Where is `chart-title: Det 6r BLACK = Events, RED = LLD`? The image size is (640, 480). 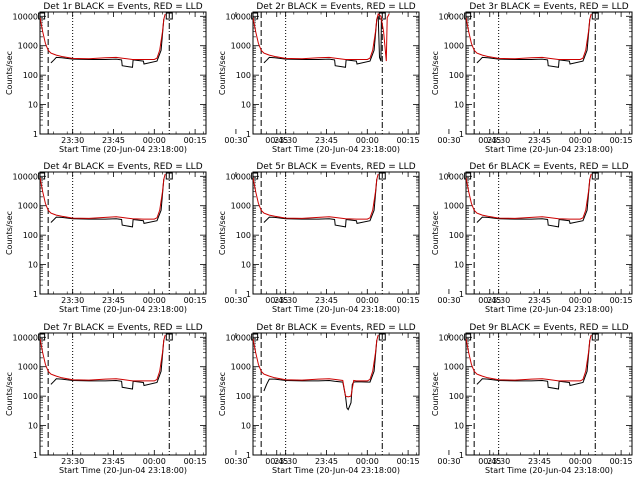
chart-title: Det 6r BLACK = Events, RED = LLD is located at coordinates (548, 167).